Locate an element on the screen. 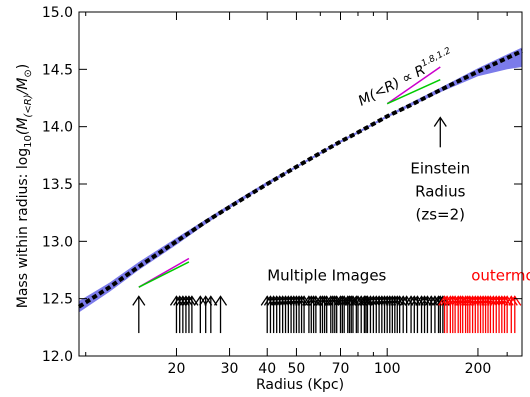 This screenshot has height=397, width=530. x-tick-label: 20 is located at coordinates (177, 369).